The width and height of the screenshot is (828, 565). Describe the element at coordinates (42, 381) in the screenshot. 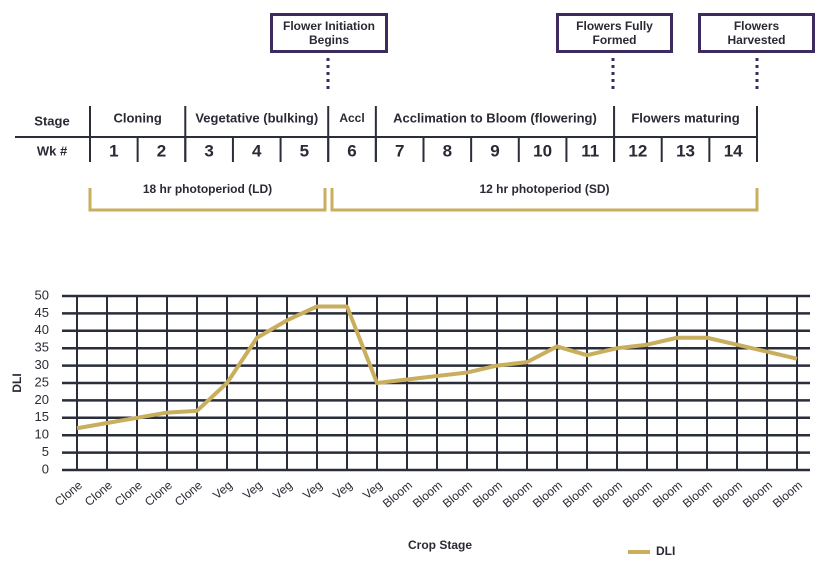

I see `y-tick-label: 25` at that location.